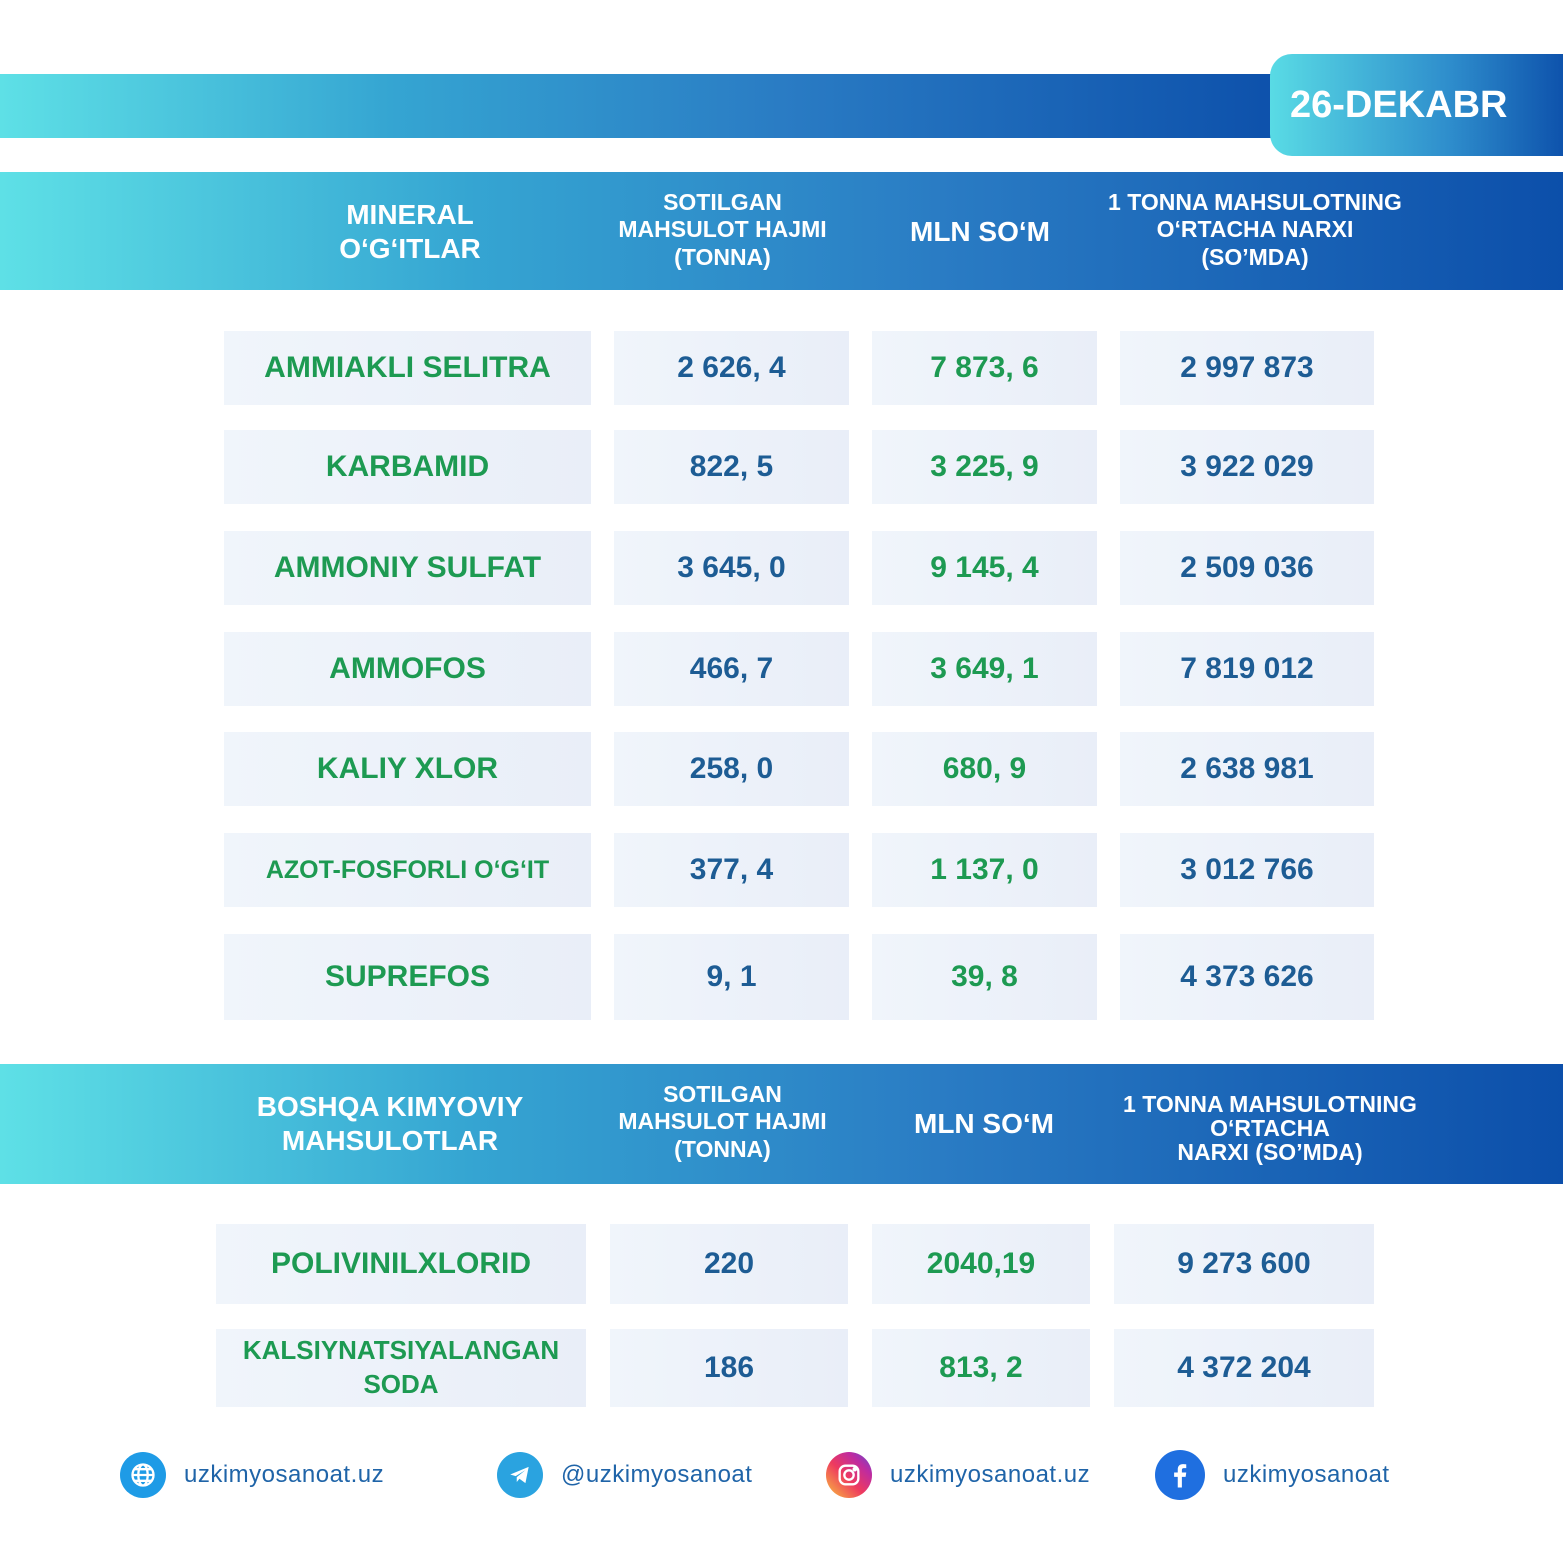 The width and height of the screenshot is (1563, 1563). I want to click on table-row-amount: 813, 2, so click(981, 1368).